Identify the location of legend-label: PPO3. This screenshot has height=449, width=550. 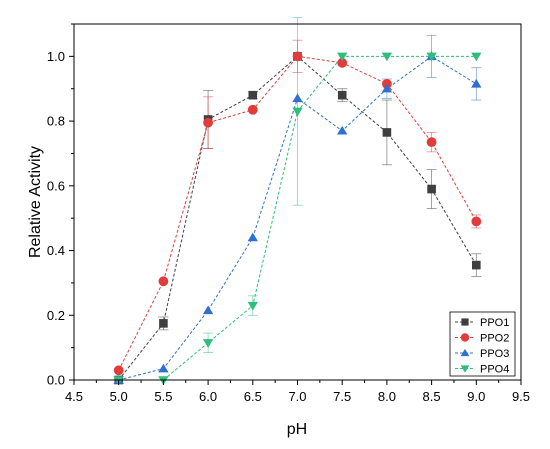
(494, 354).